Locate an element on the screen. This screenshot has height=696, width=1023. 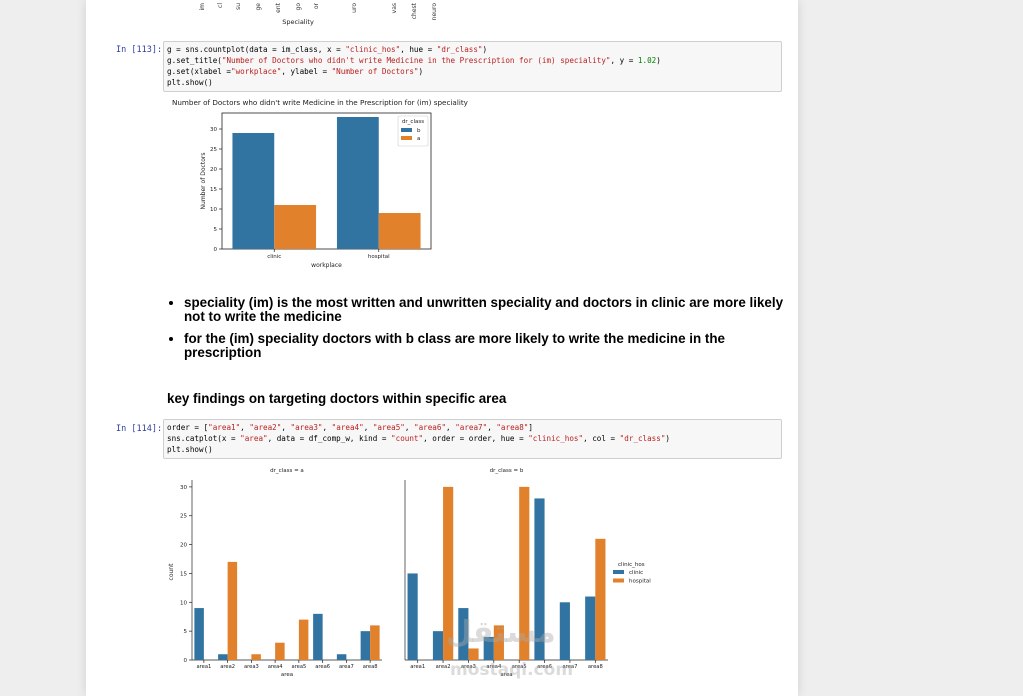
legend-swatch is located at coordinates (406, 130).